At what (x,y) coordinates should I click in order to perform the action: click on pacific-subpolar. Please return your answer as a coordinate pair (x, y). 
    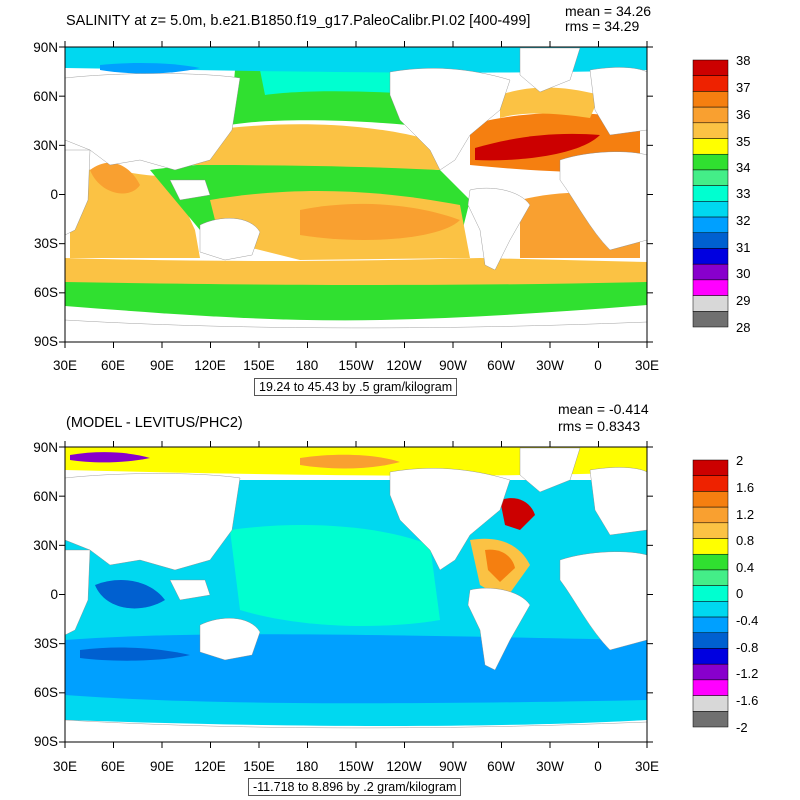
    Looking at the image, I should click on (345, 81).